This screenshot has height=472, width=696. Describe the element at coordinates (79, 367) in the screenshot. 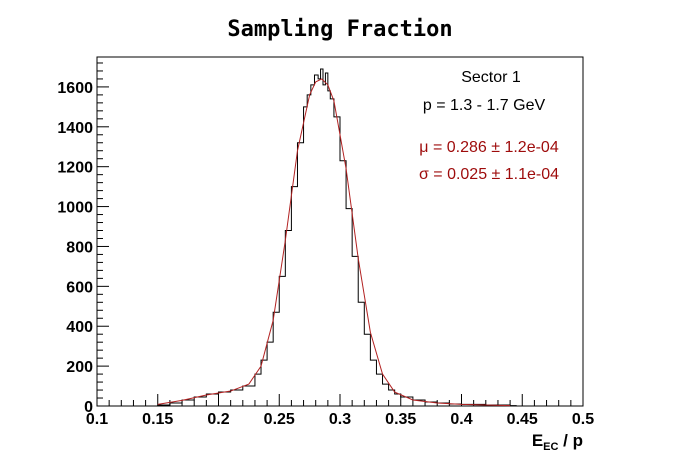

I see `y-tick-label: 200` at that location.